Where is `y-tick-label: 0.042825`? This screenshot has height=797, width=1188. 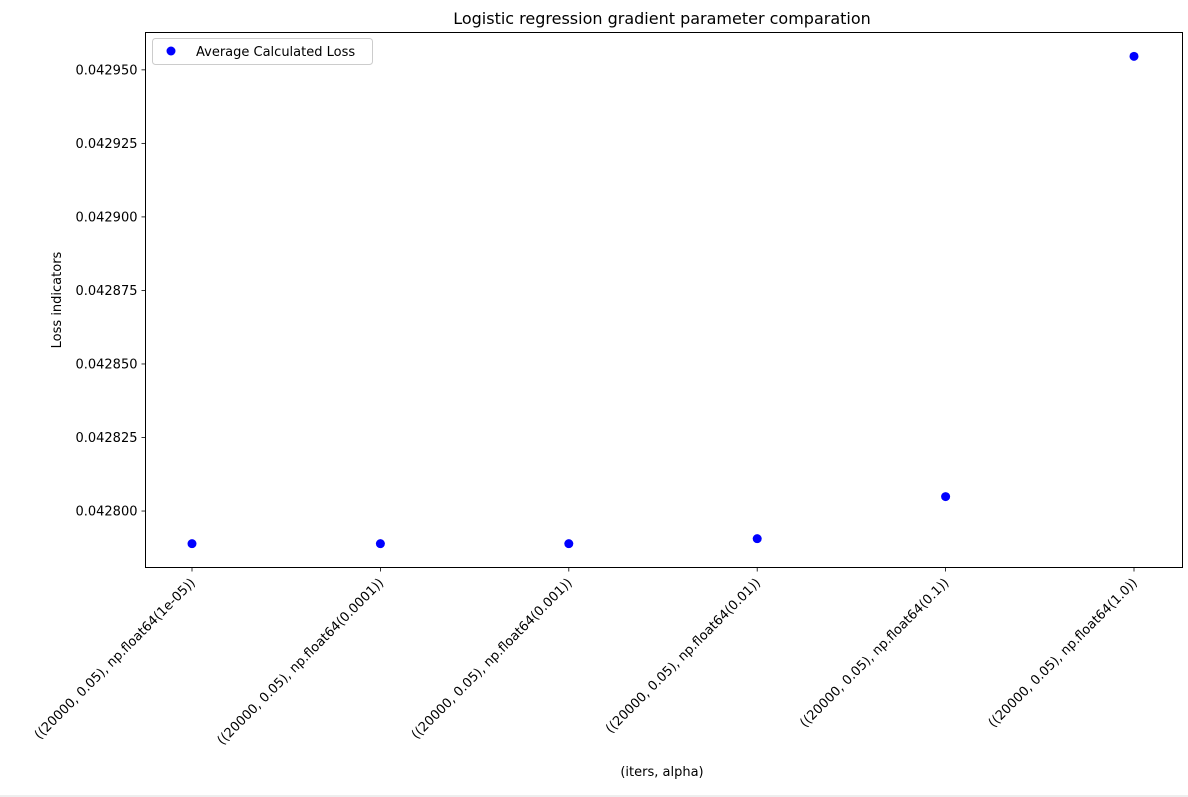
y-tick-label: 0.042825 is located at coordinates (106, 438).